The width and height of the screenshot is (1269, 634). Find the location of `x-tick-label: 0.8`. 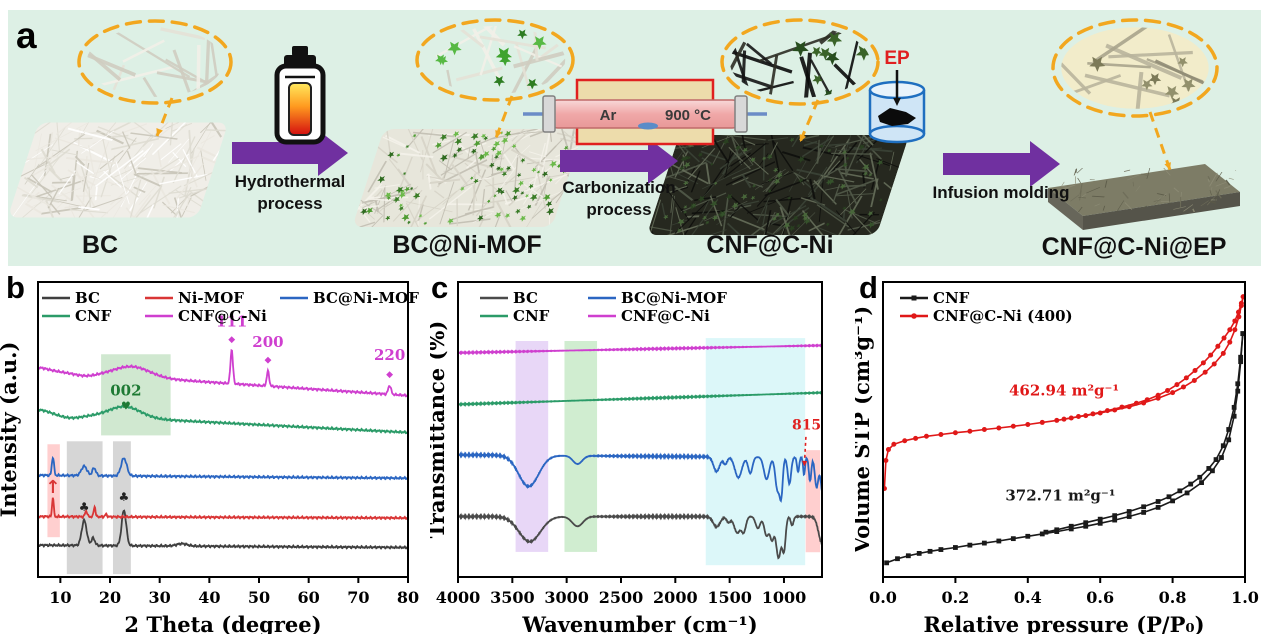

x-tick-label: 0.8 is located at coordinates (1173, 597).